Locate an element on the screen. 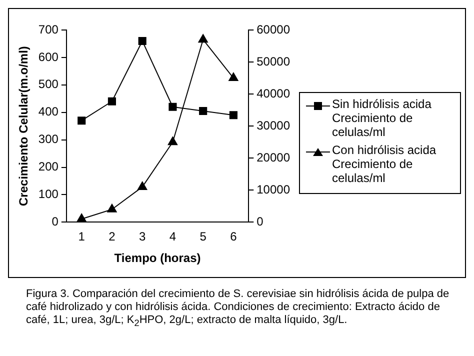  x-tick-label: 4 is located at coordinates (172, 237).